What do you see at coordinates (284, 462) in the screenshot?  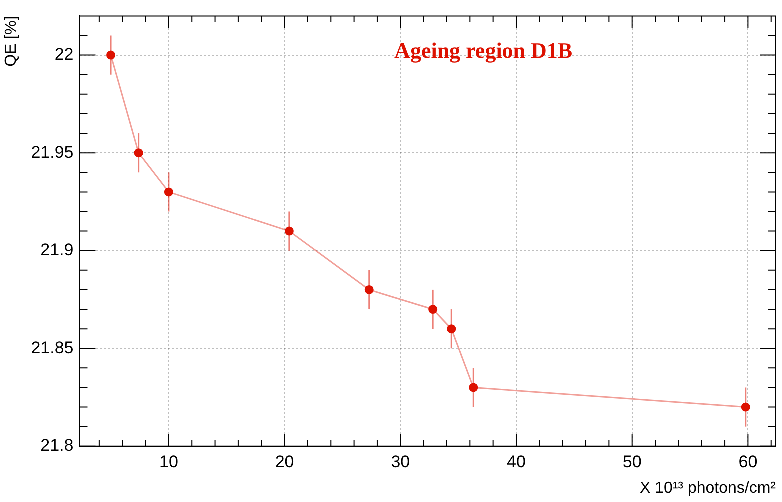 I see `x-tick-label: 20` at bounding box center [284, 462].